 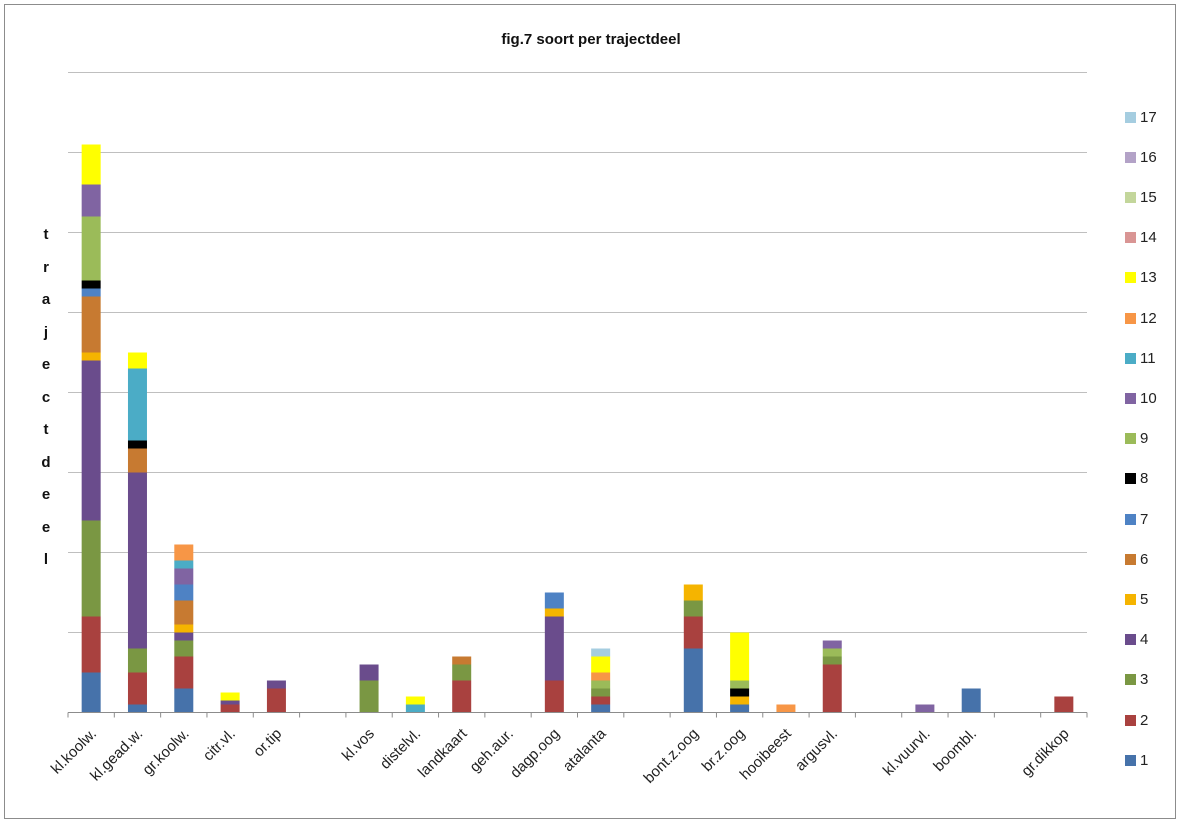 What do you see at coordinates (1144, 479) in the screenshot?
I see `legend-label: 8` at bounding box center [1144, 479].